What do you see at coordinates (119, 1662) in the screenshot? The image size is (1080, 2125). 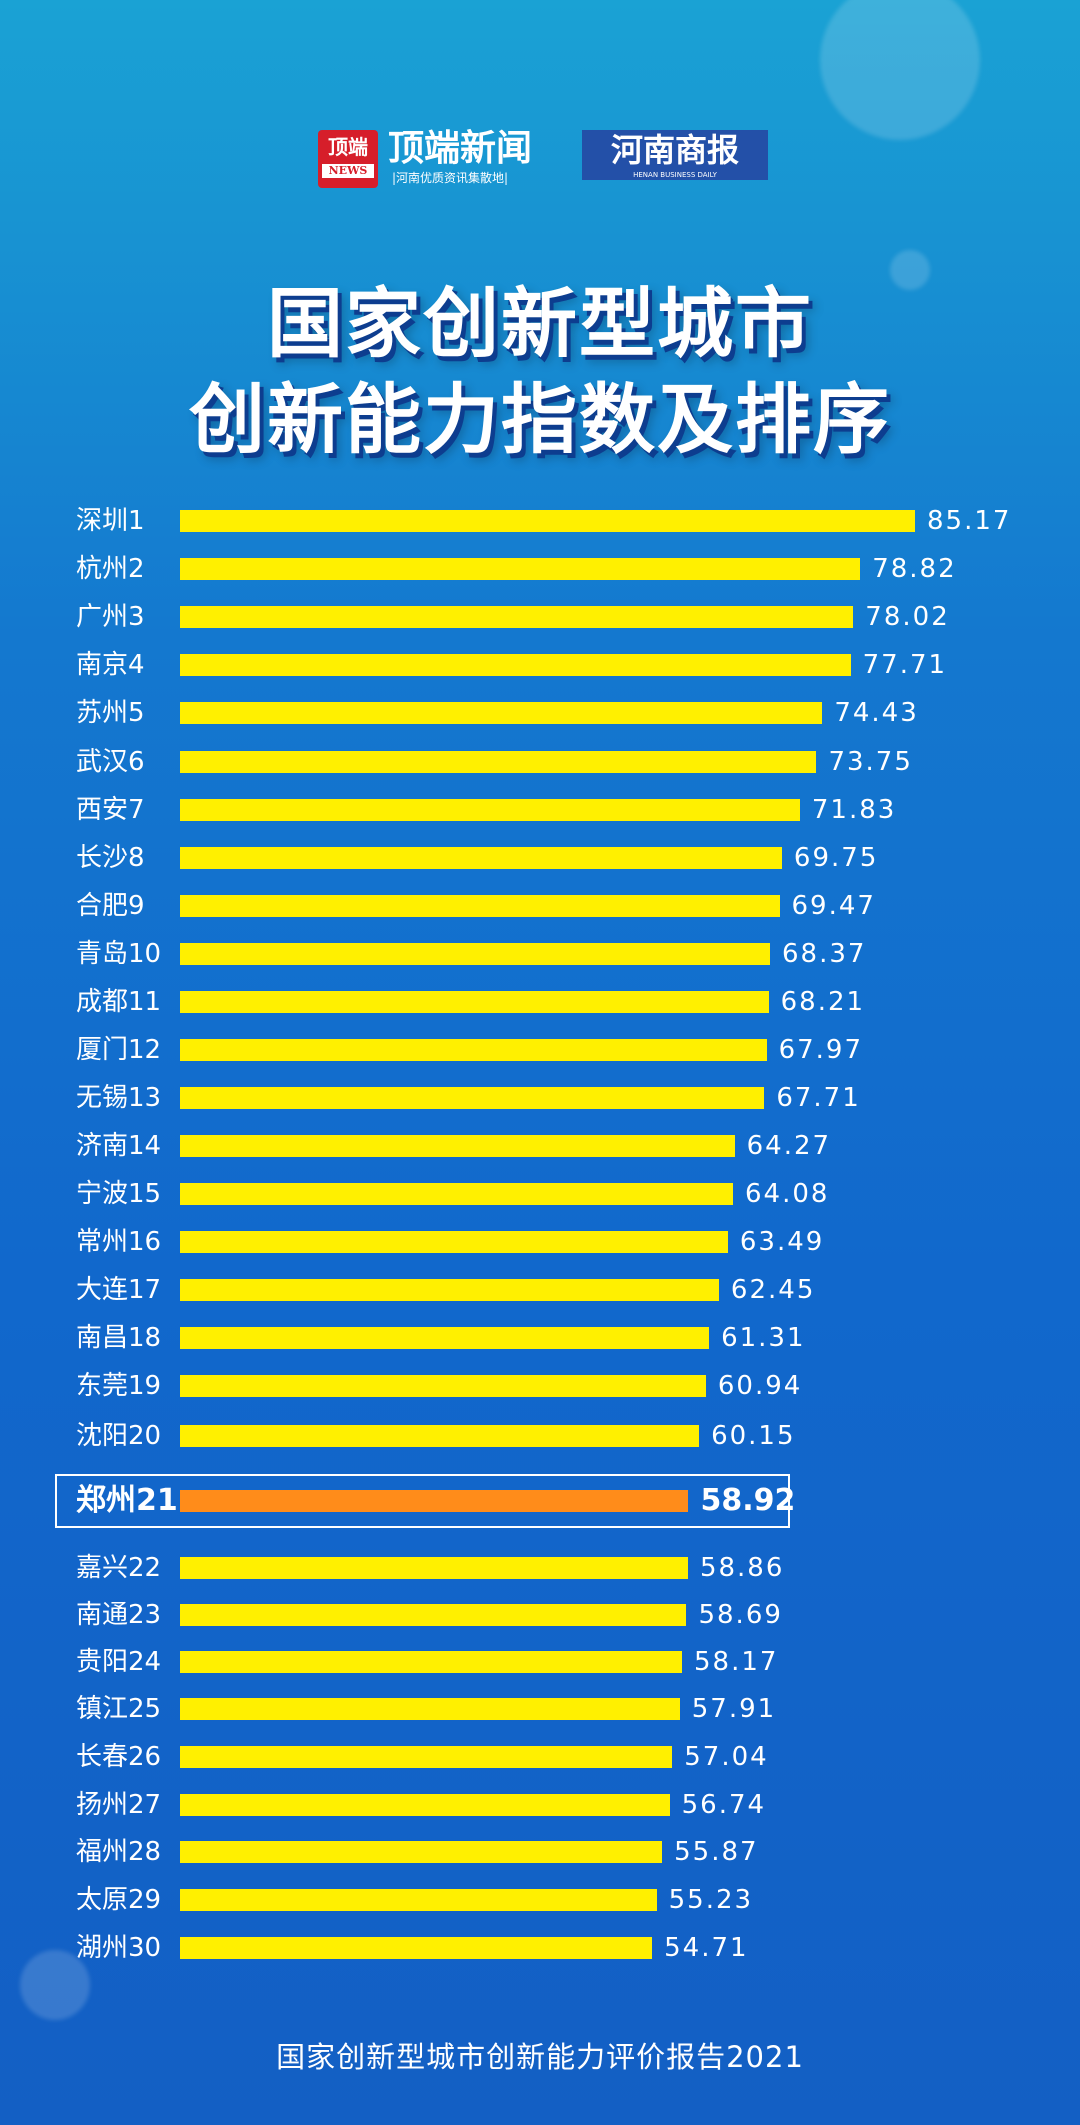 I see `category-label: 贵阳24` at bounding box center [119, 1662].